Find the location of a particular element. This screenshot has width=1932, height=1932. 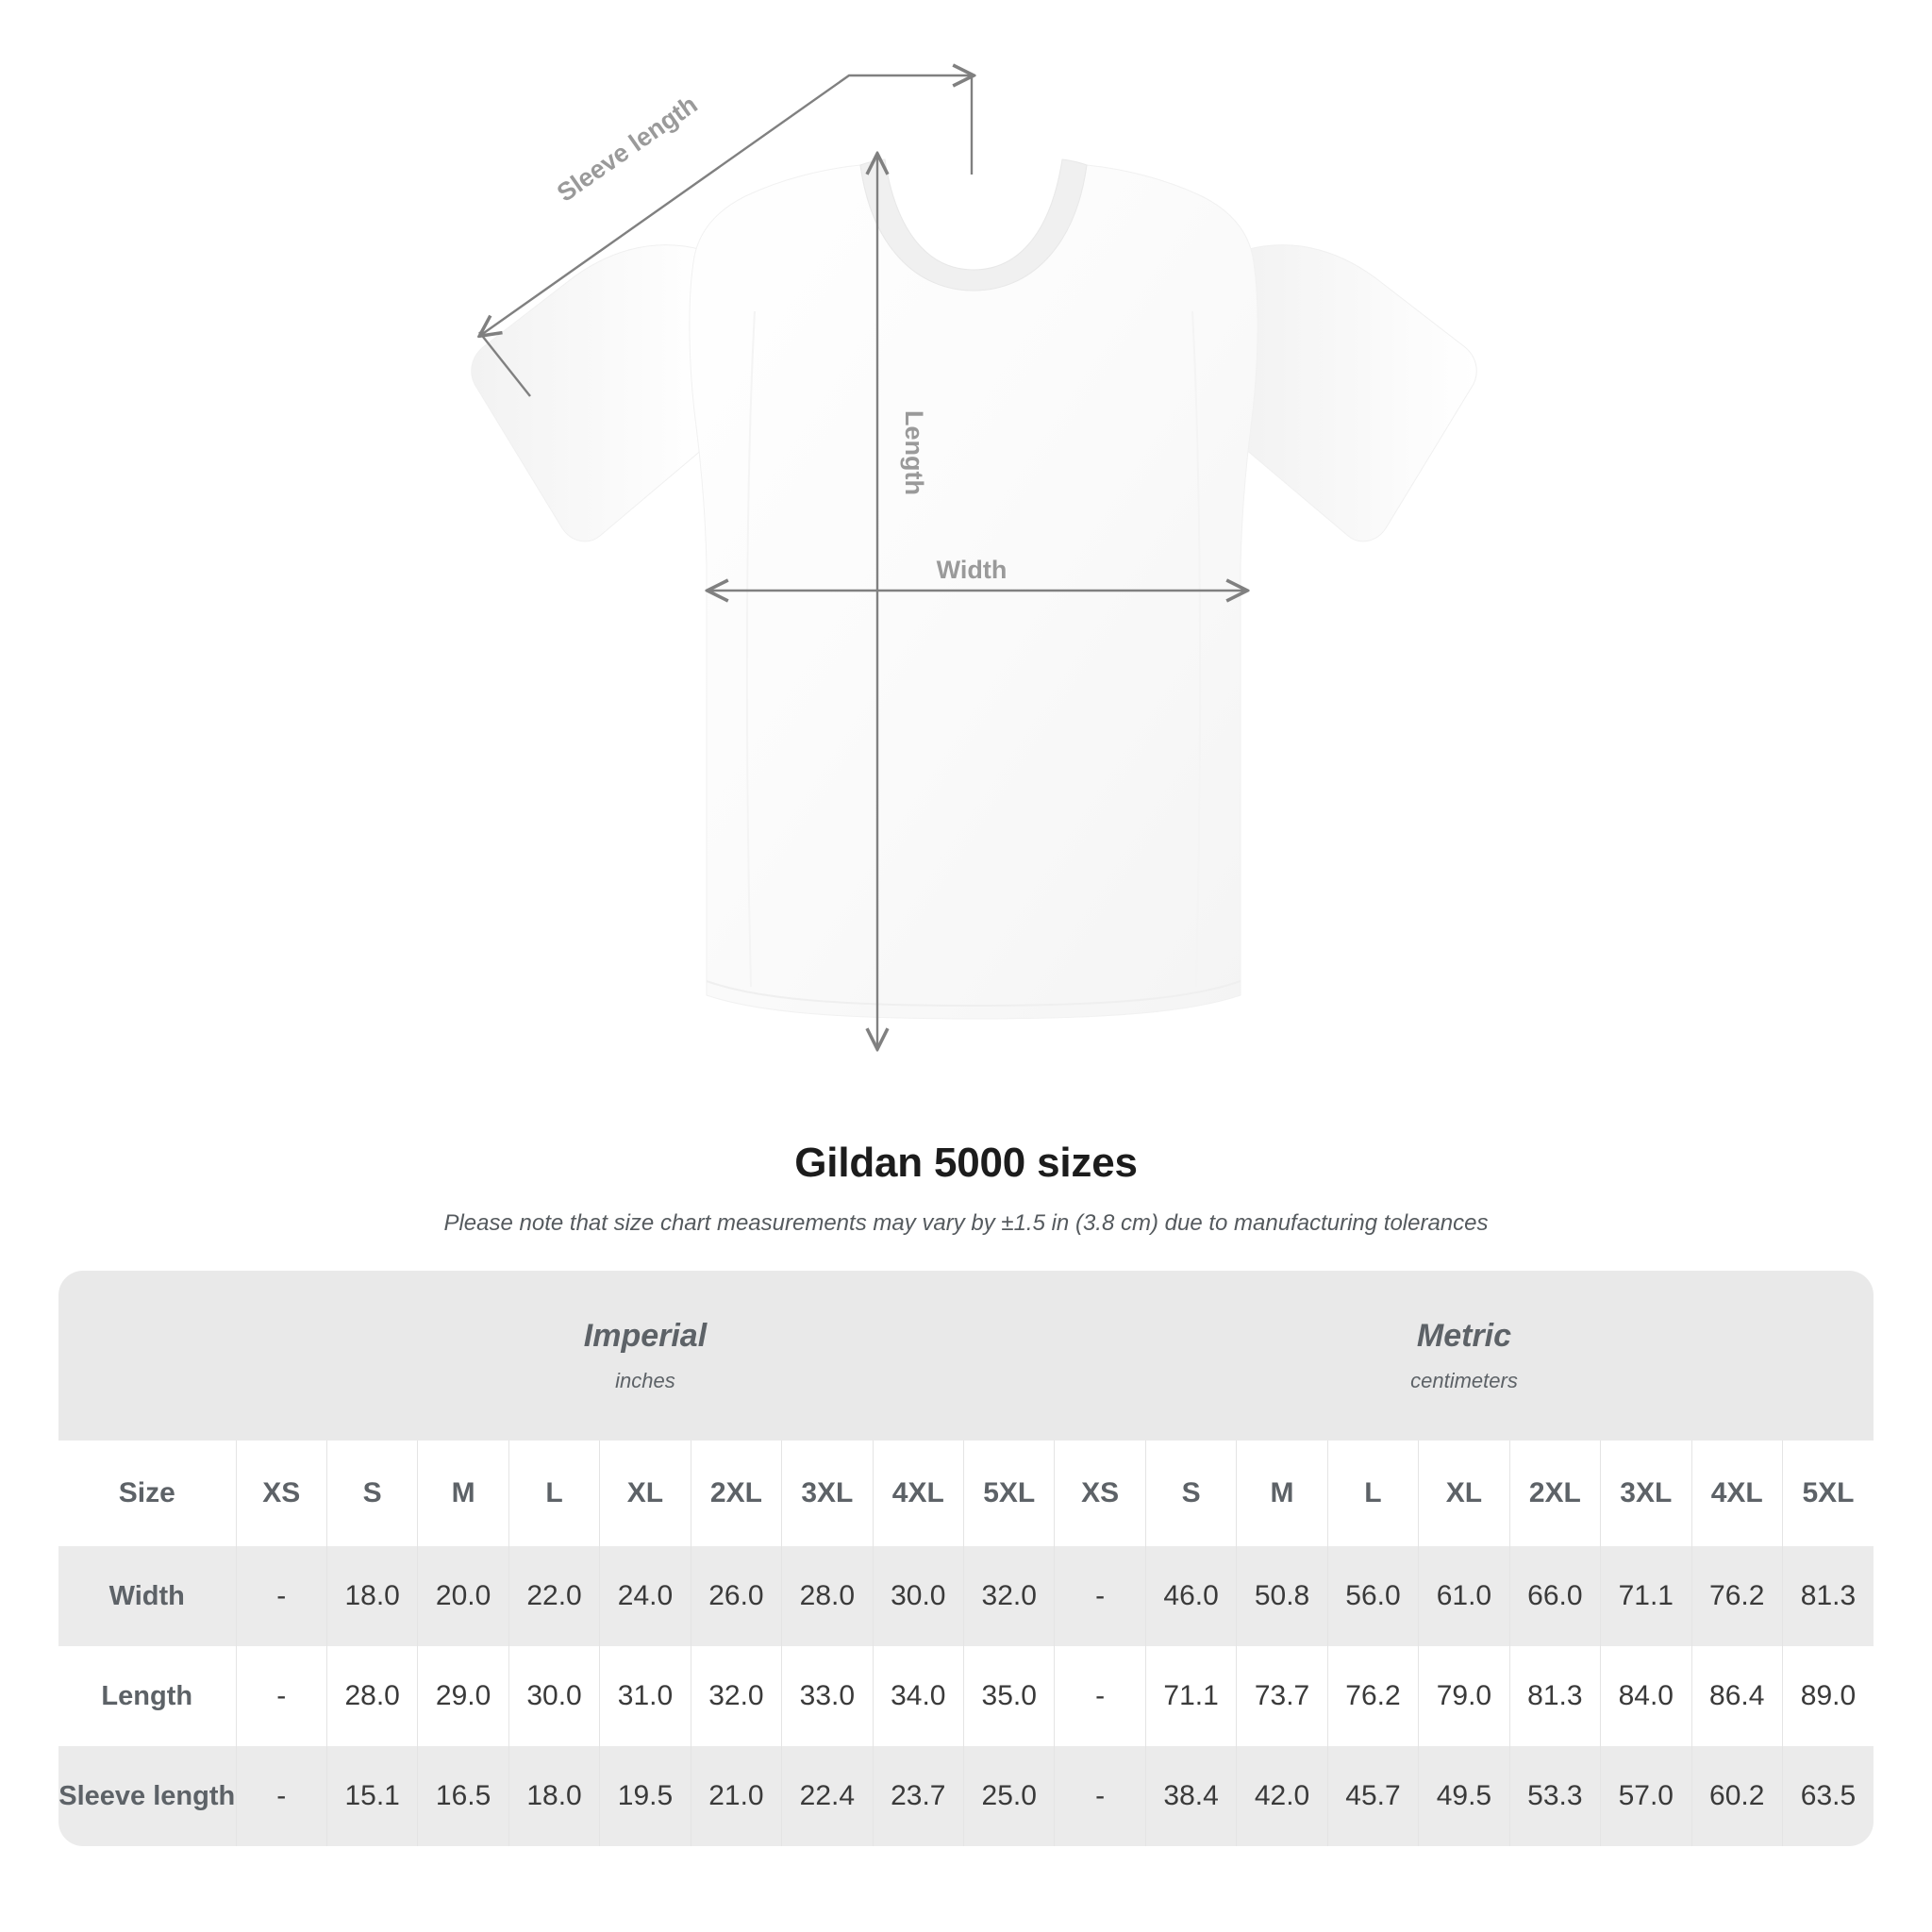

cell-sleeve-length-imperial-xs: - is located at coordinates (282, 1796).